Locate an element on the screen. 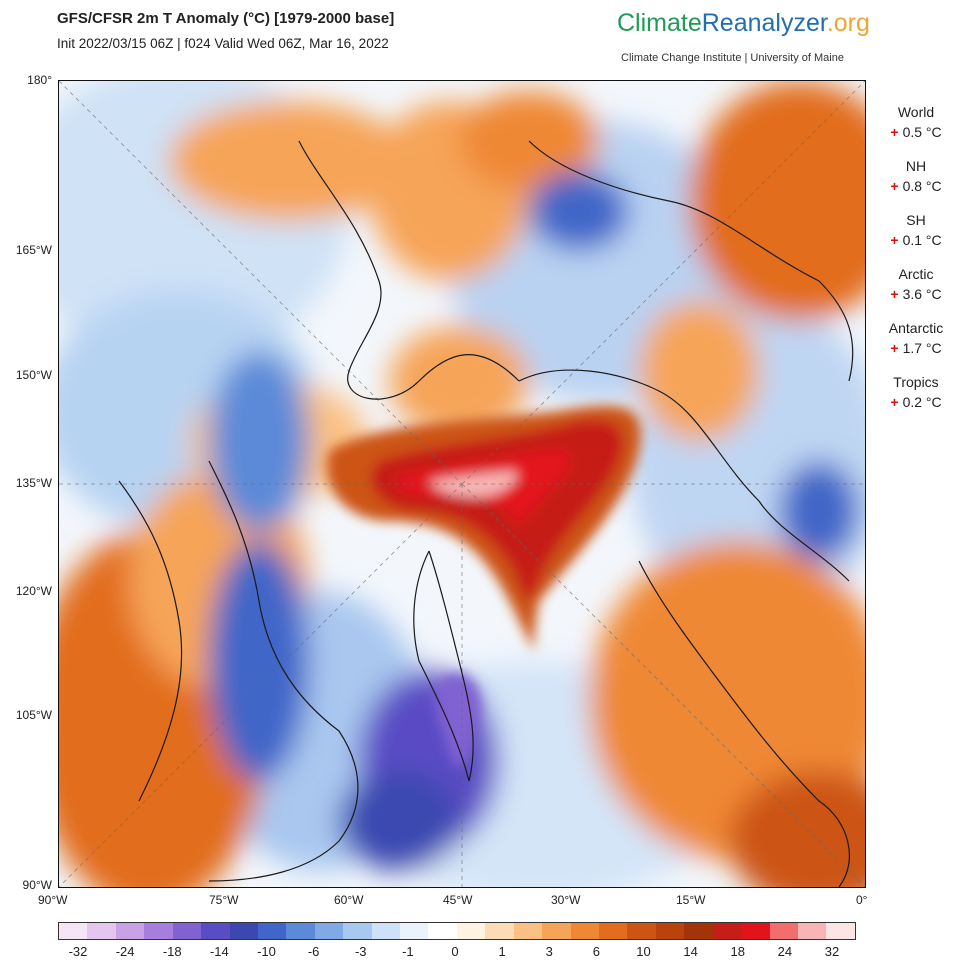 The image size is (962, 977). colorbar-label: -6 is located at coordinates (313, 951).